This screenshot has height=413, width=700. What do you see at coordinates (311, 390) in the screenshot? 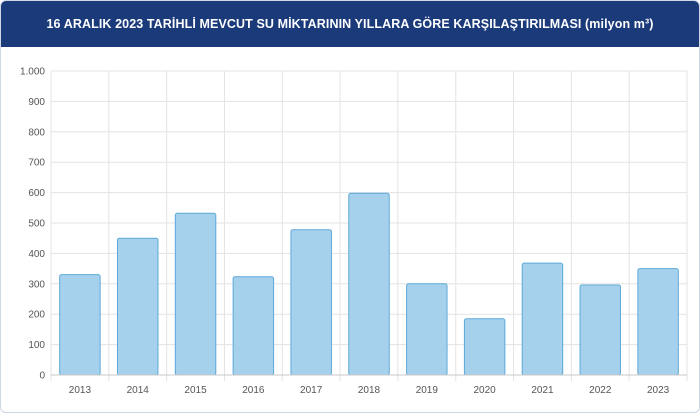
I see `x-tick-label: 2017` at bounding box center [311, 390].